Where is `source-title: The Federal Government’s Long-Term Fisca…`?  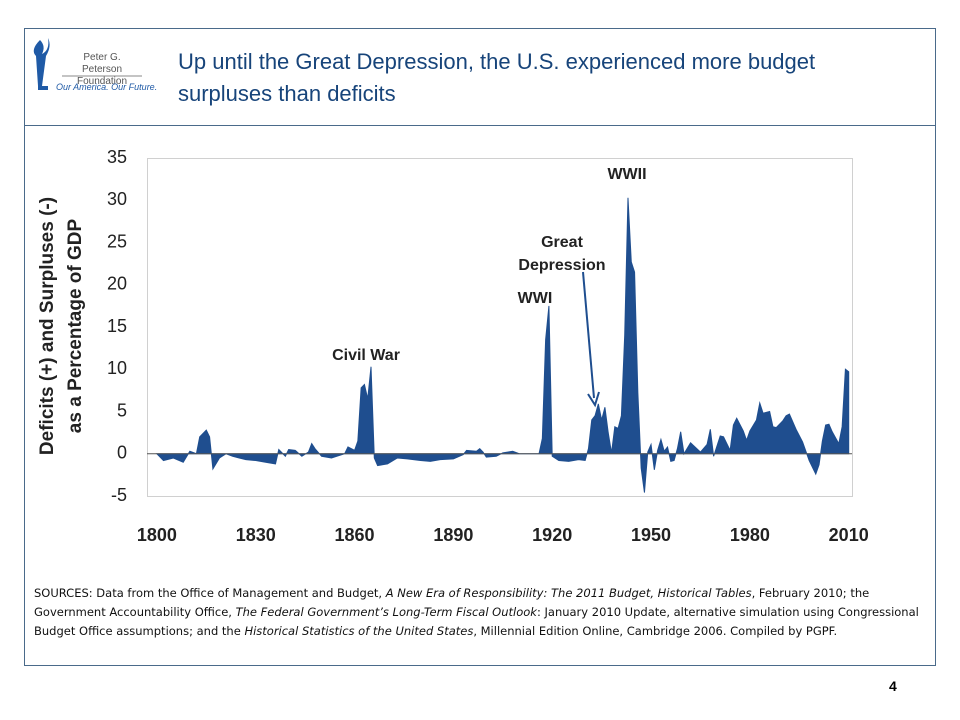 source-title: The Federal Government’s Long-Term Fisca… is located at coordinates (386, 612).